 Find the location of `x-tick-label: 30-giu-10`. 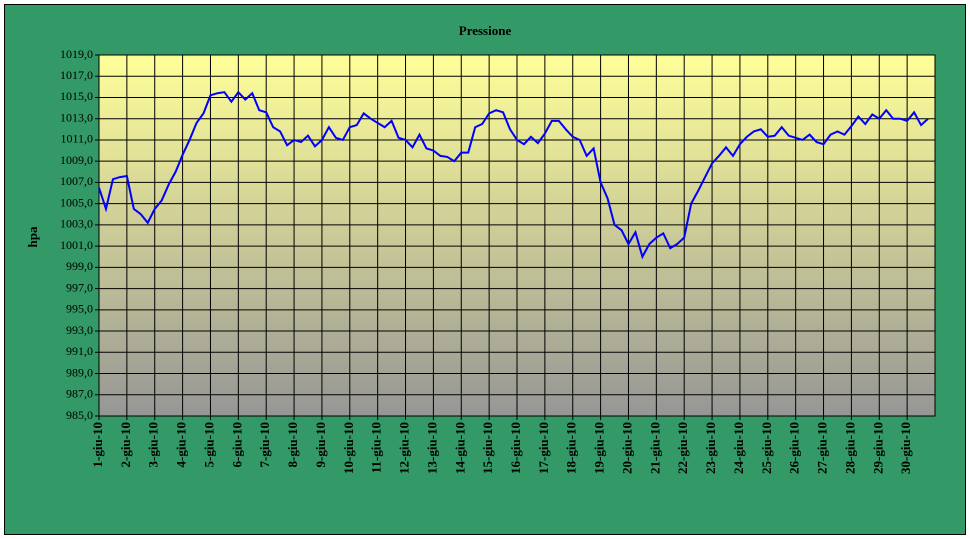

x-tick-label: 30-giu-10 is located at coordinates (905, 448).